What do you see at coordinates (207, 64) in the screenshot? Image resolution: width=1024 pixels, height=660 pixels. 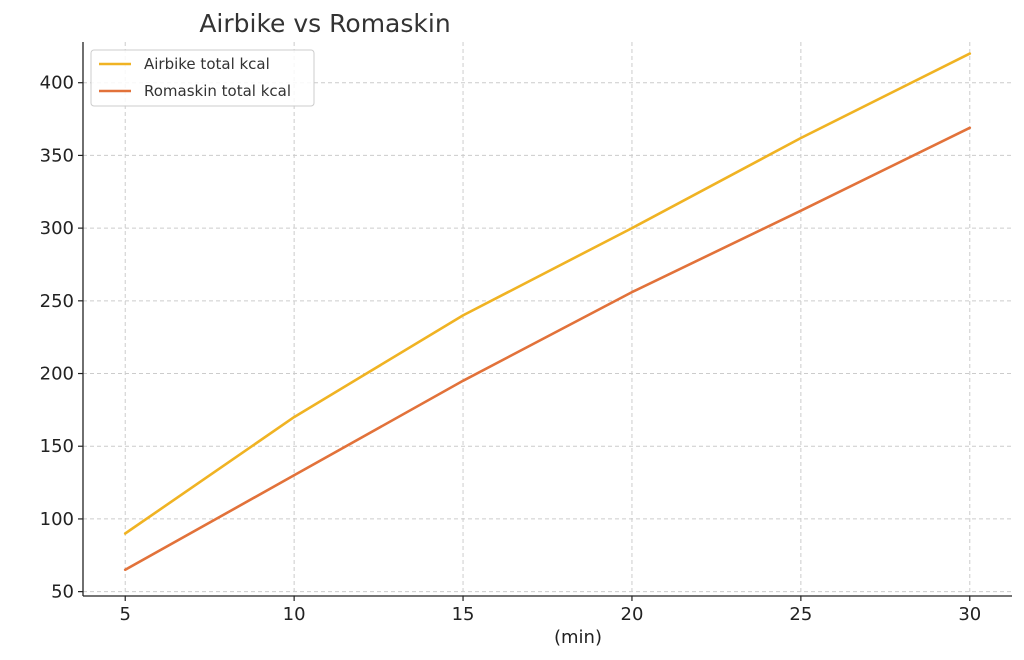 I see `legend-label-1: Airbike total kcal` at bounding box center [207, 64].